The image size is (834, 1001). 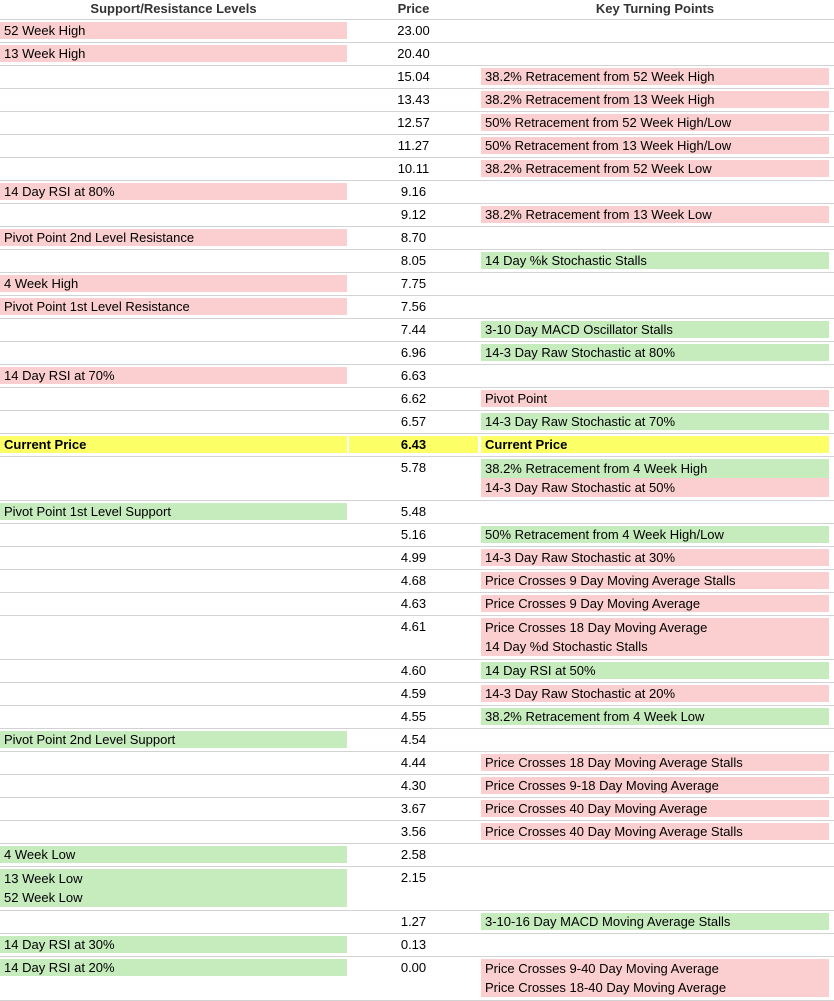 What do you see at coordinates (413, 306) in the screenshot?
I see `price-cell: 7.56` at bounding box center [413, 306].